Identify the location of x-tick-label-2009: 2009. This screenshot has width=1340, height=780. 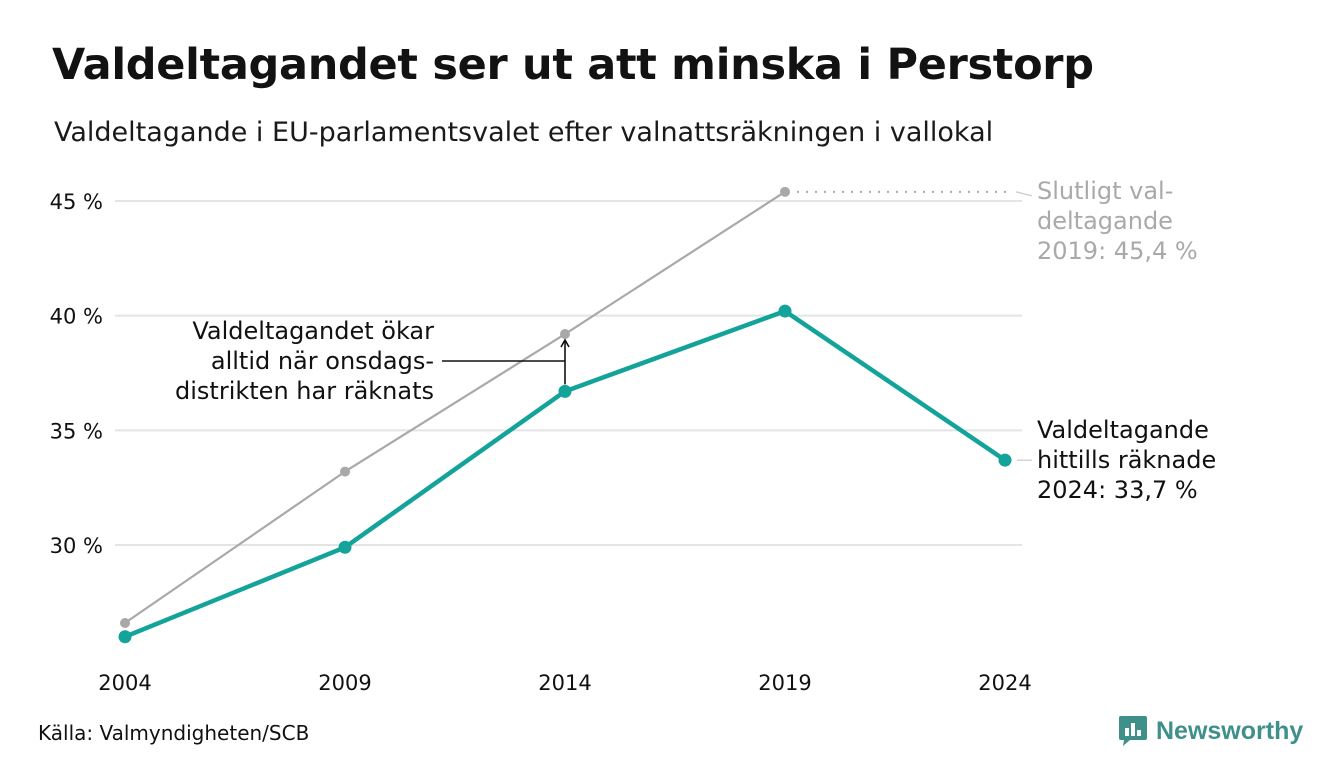
(344, 683).